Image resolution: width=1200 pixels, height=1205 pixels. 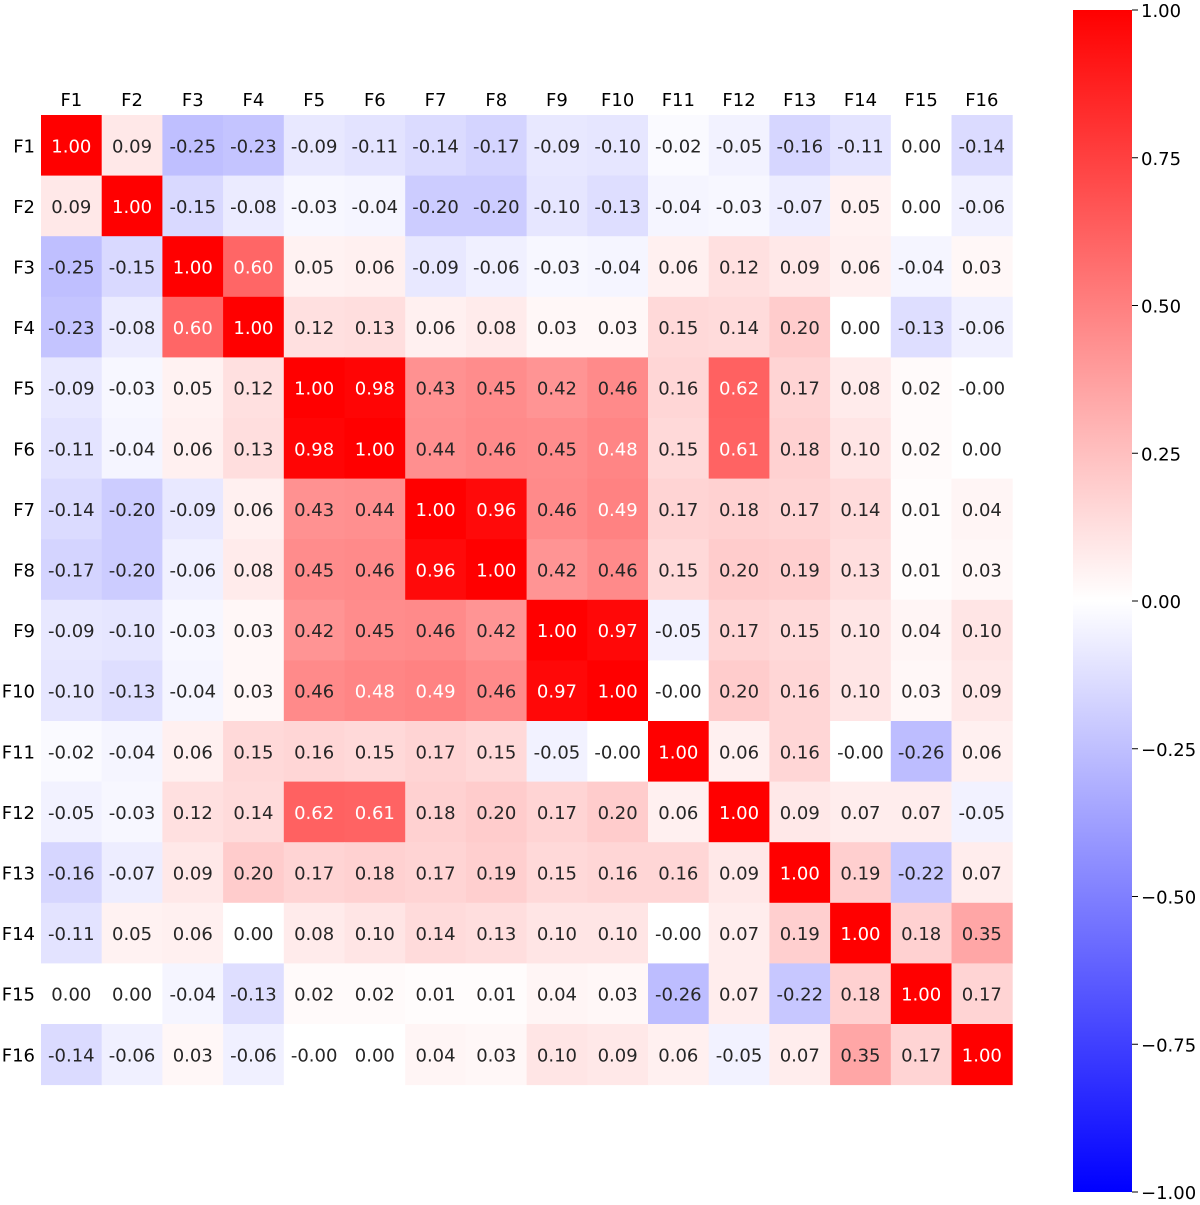 What do you see at coordinates (314, 510) in the screenshot?
I see `cell-value-label: 0.43` at bounding box center [314, 510].